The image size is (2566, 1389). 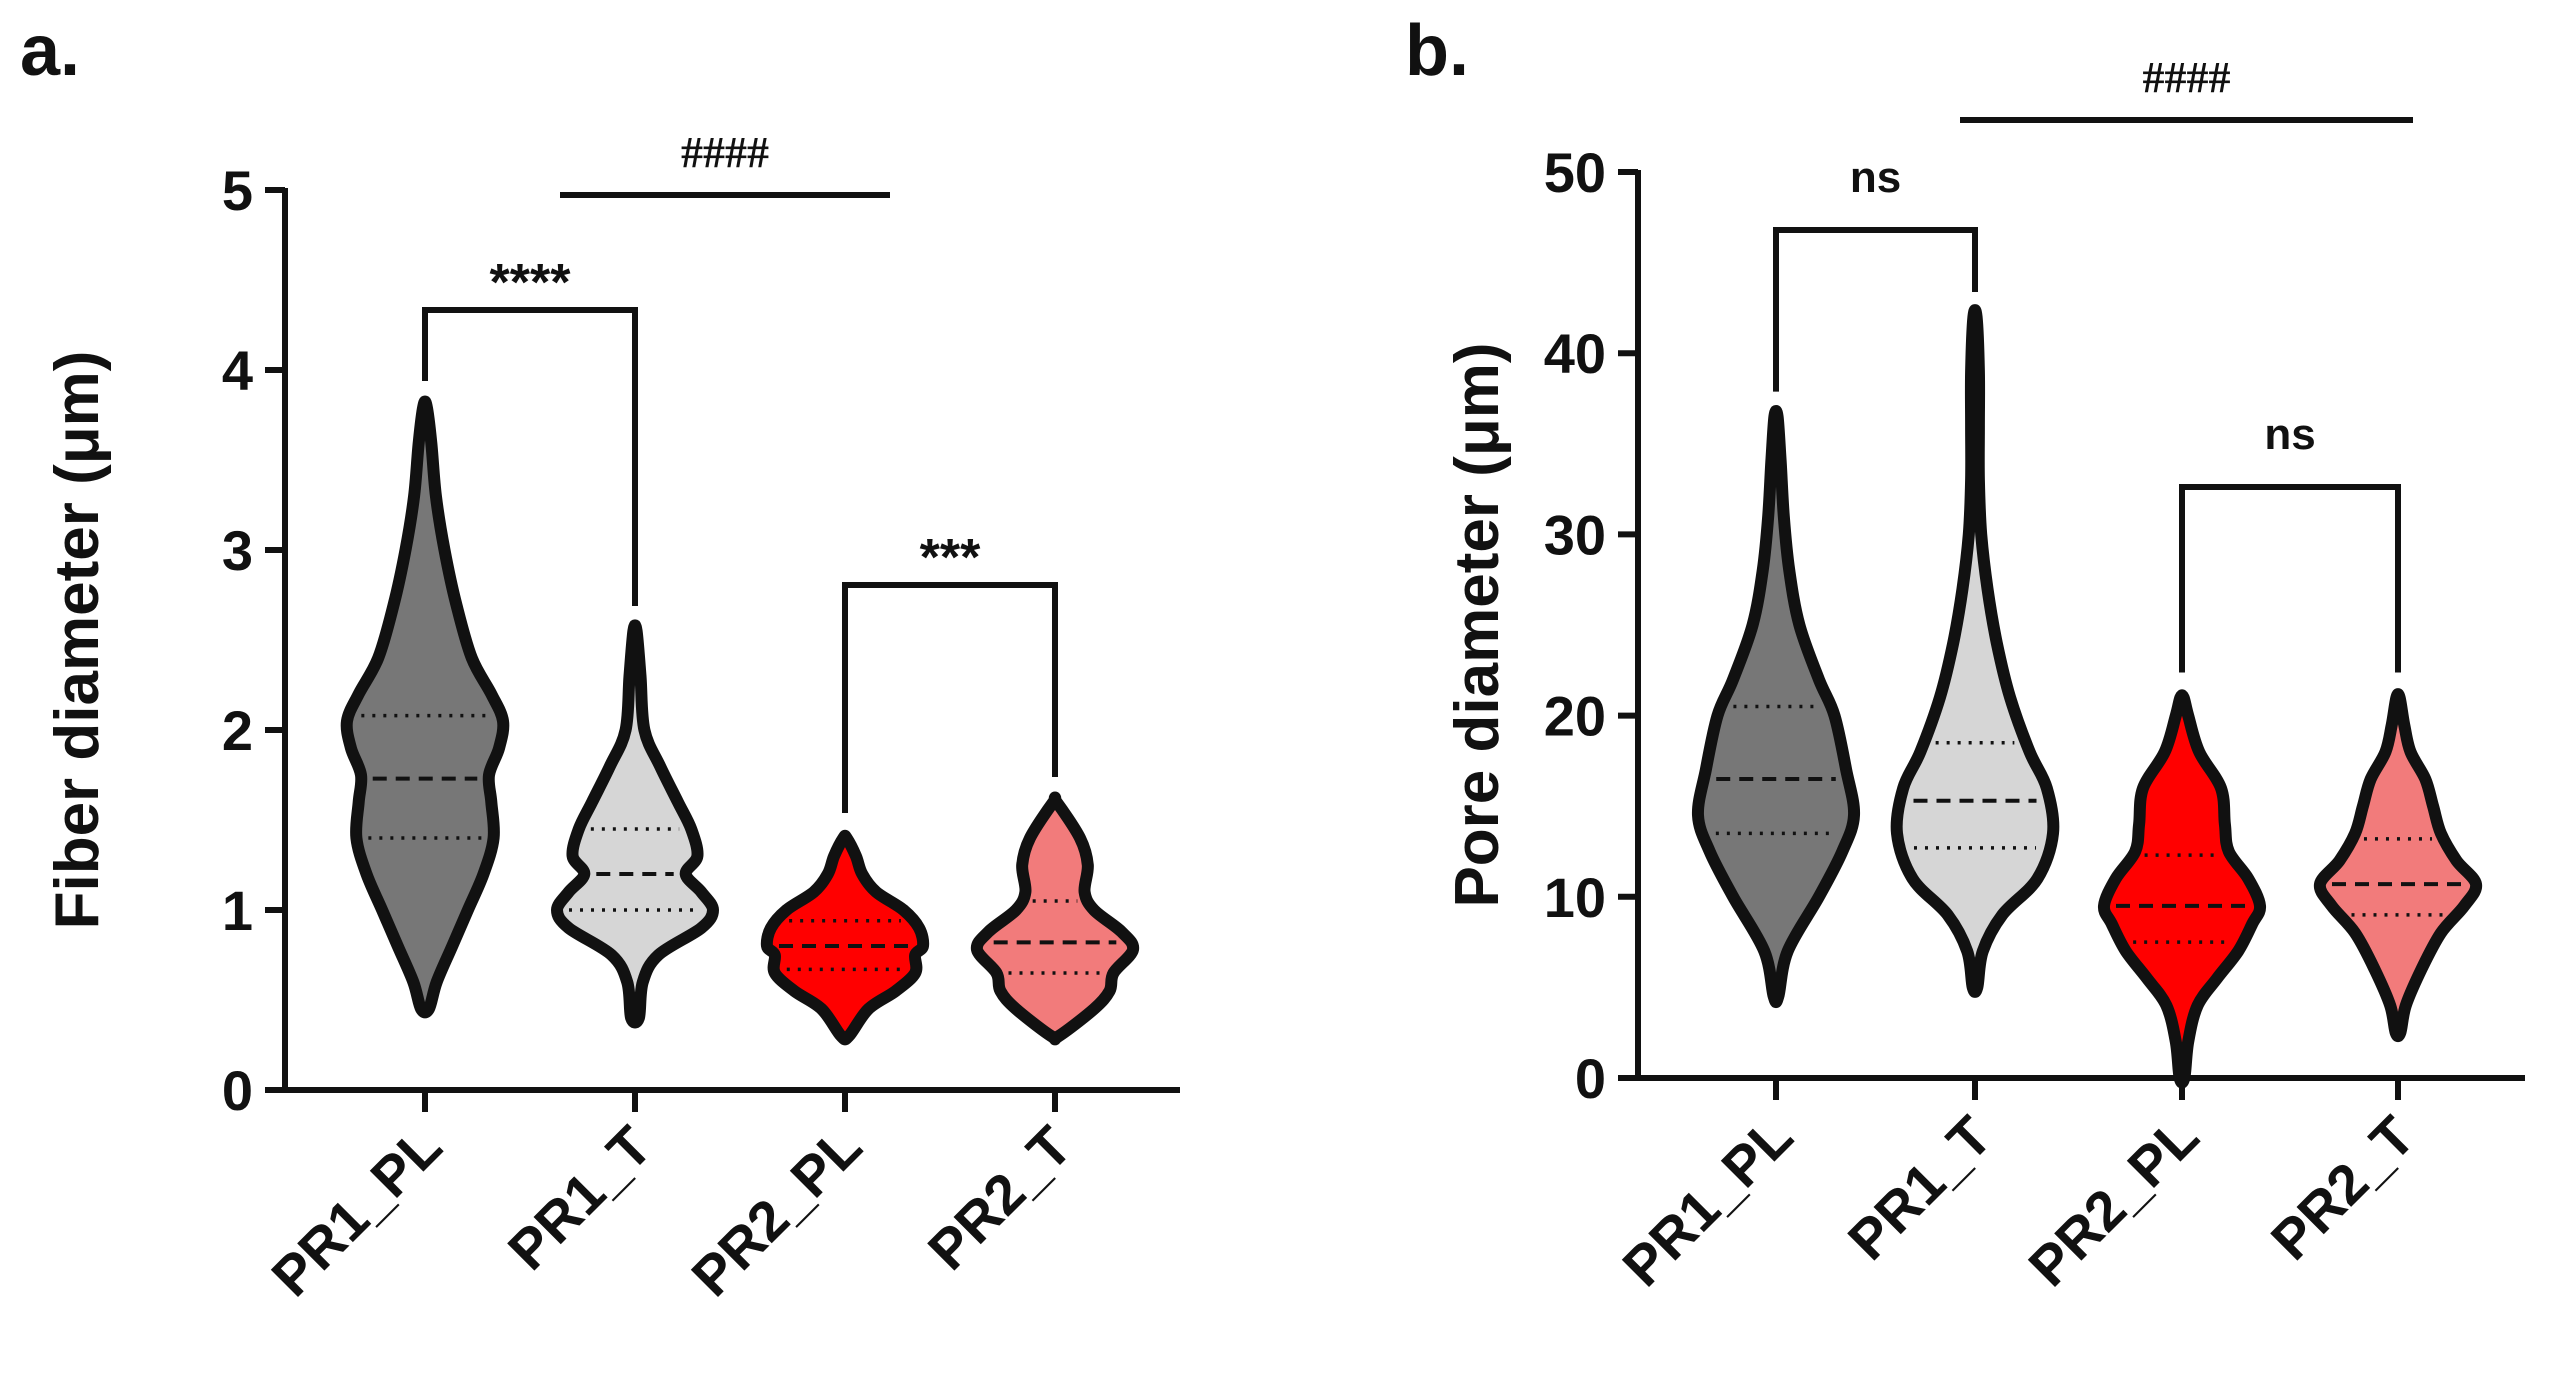 I want to click on y-axis-title: Fiber diameter (μm), so click(x=77, y=640).